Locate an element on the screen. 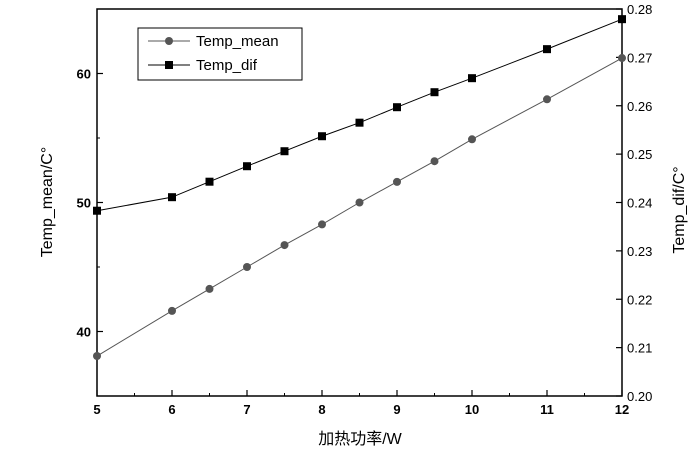  x-tick-label: 7 is located at coordinates (246, 409).